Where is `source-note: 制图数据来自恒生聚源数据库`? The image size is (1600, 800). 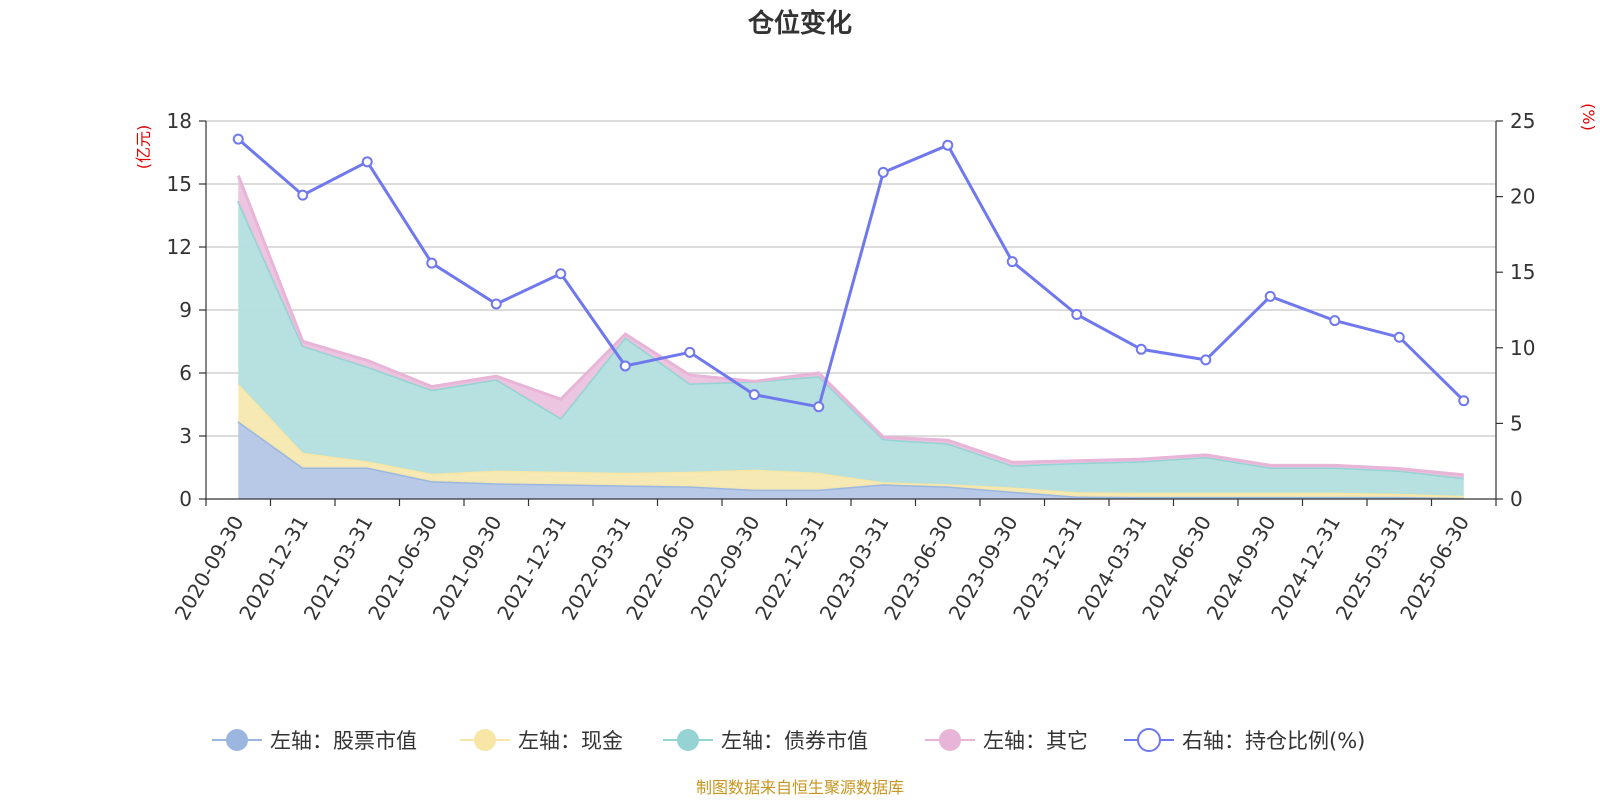 source-note: 制图数据来自恒生聚源数据库 is located at coordinates (800, 787).